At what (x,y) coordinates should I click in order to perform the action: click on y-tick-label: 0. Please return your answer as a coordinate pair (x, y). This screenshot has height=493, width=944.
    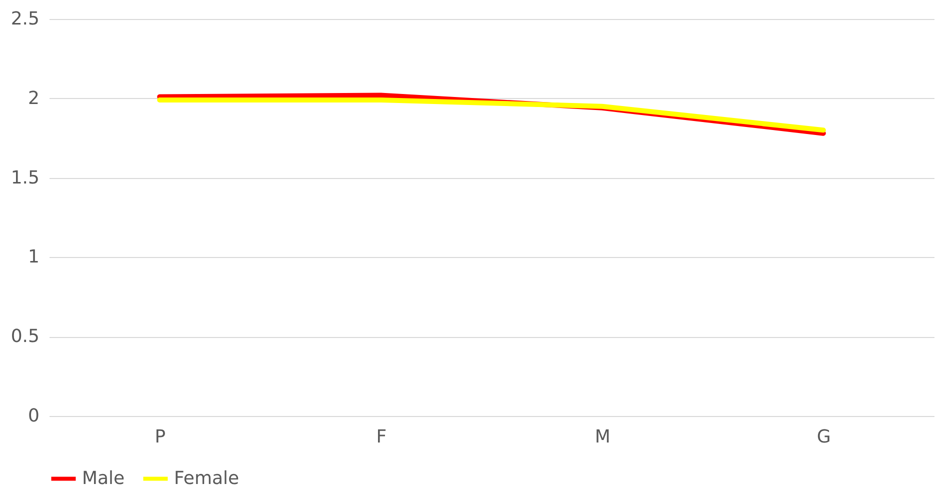
    Looking at the image, I should click on (34, 416).